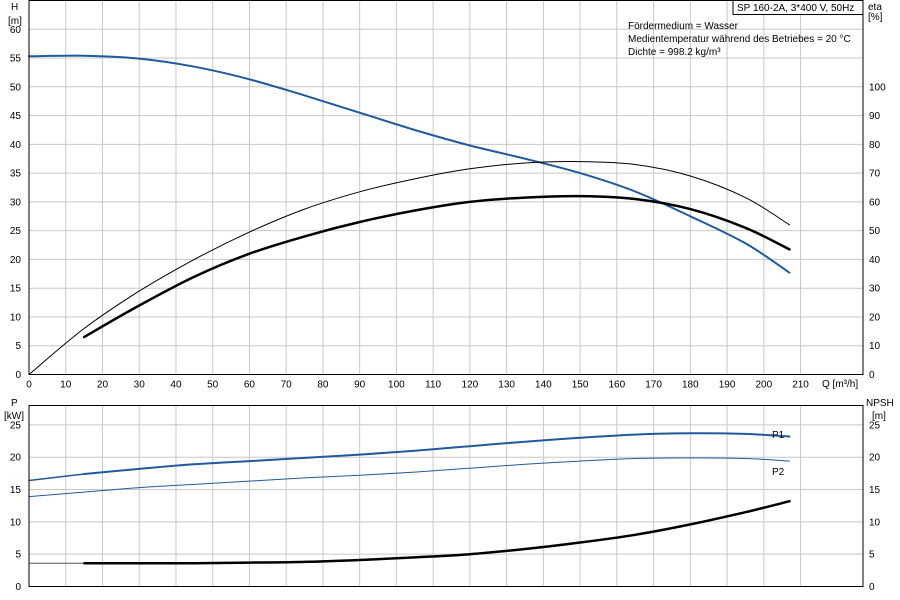 The image size is (900, 600). Describe the element at coordinates (543, 385) in the screenshot. I see `x-tick-label: 140` at that location.